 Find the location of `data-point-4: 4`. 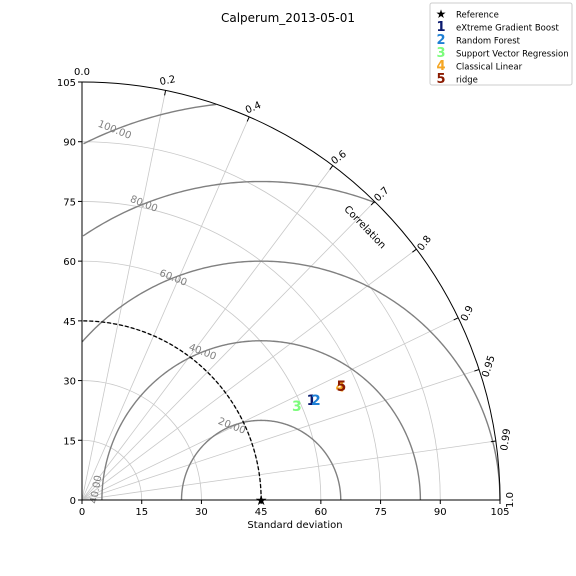

data-point-4: 4 is located at coordinates (340, 387).